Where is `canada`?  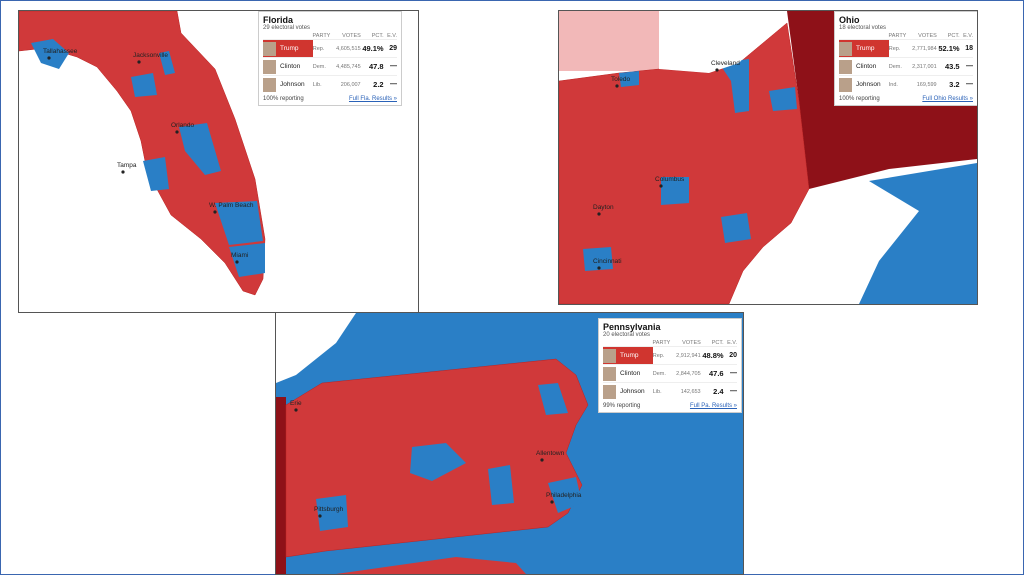 canada is located at coordinates (609, 41).